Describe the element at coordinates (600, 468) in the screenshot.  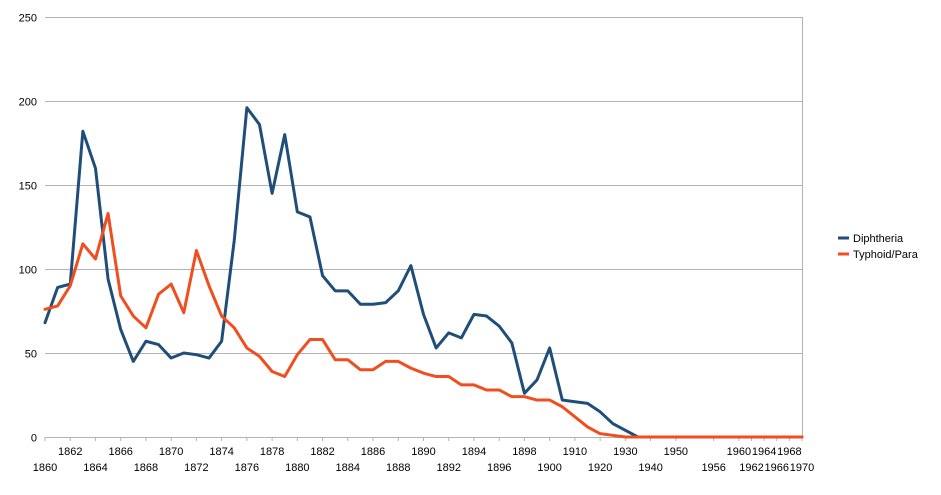
I see `x-tick-label: 1920` at that location.